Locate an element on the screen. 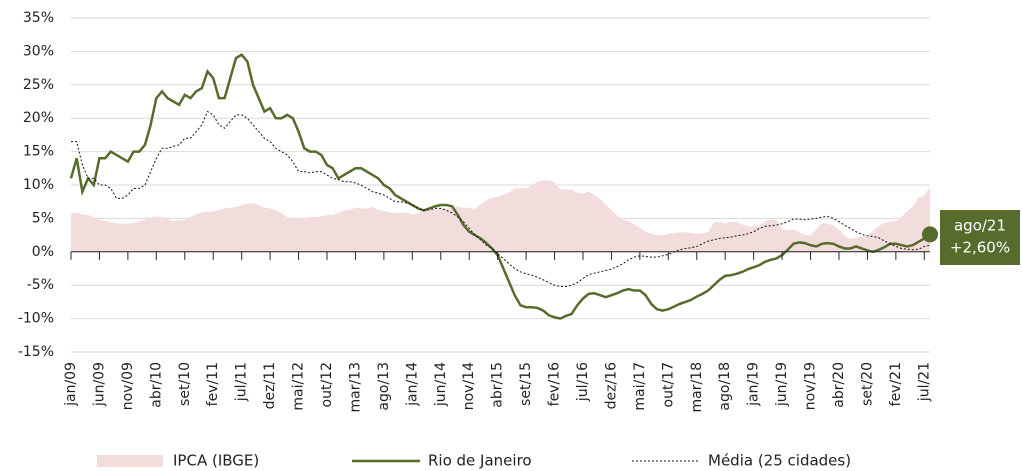 This screenshot has height=471, width=1022. x-tick-label: jul/11 is located at coordinates (242, 382).